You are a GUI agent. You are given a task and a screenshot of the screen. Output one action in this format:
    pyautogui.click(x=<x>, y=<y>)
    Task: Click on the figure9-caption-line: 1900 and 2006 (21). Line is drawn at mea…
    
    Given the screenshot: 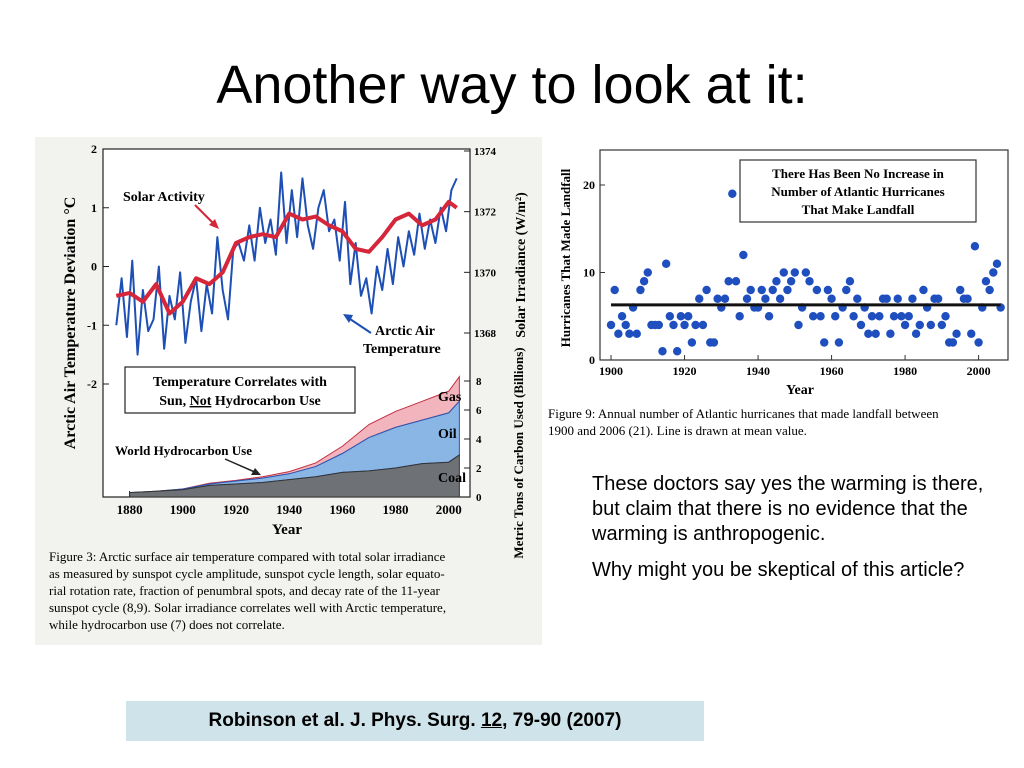 What is the action you would take?
    pyautogui.click(x=677, y=430)
    